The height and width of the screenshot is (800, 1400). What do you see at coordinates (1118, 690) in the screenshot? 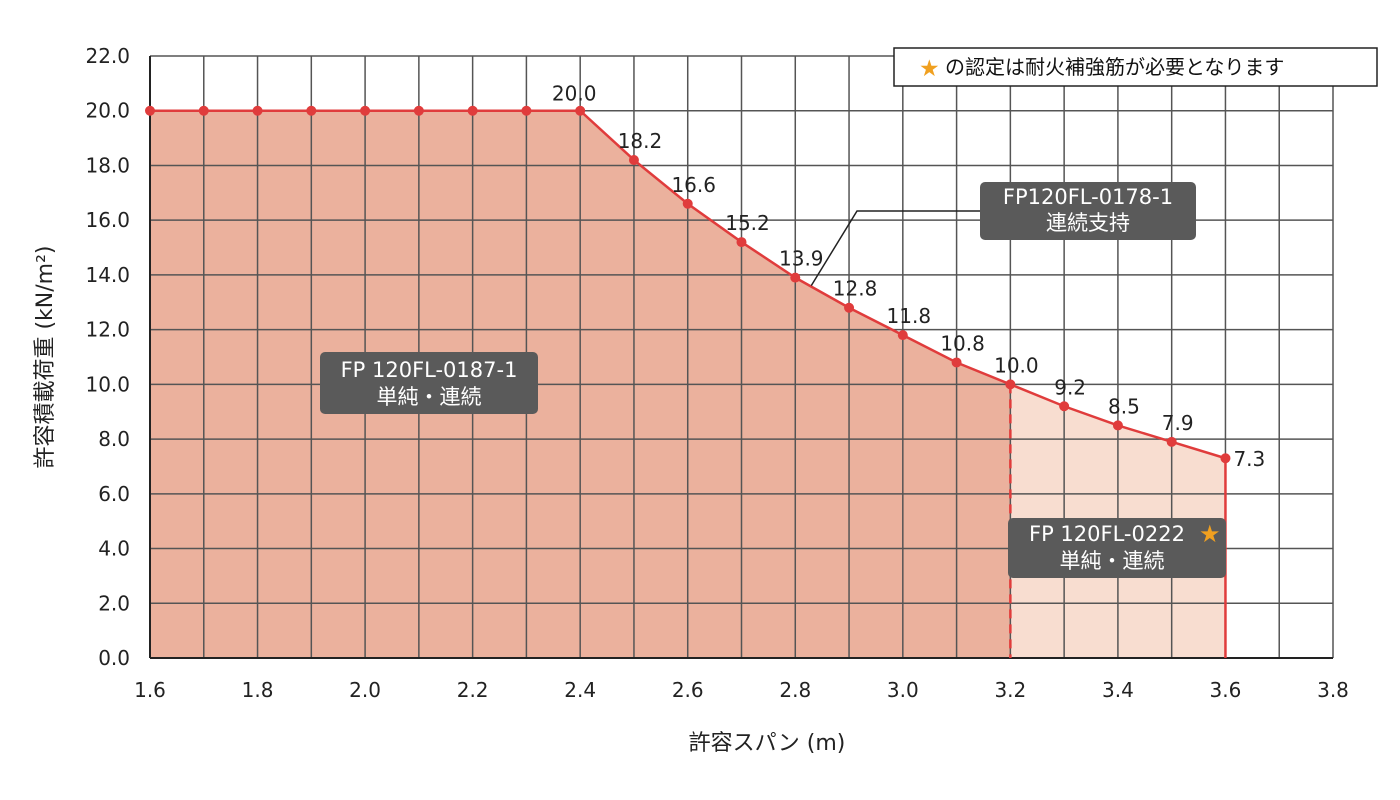
I see `x-tick-label: 3.4` at bounding box center [1118, 690].